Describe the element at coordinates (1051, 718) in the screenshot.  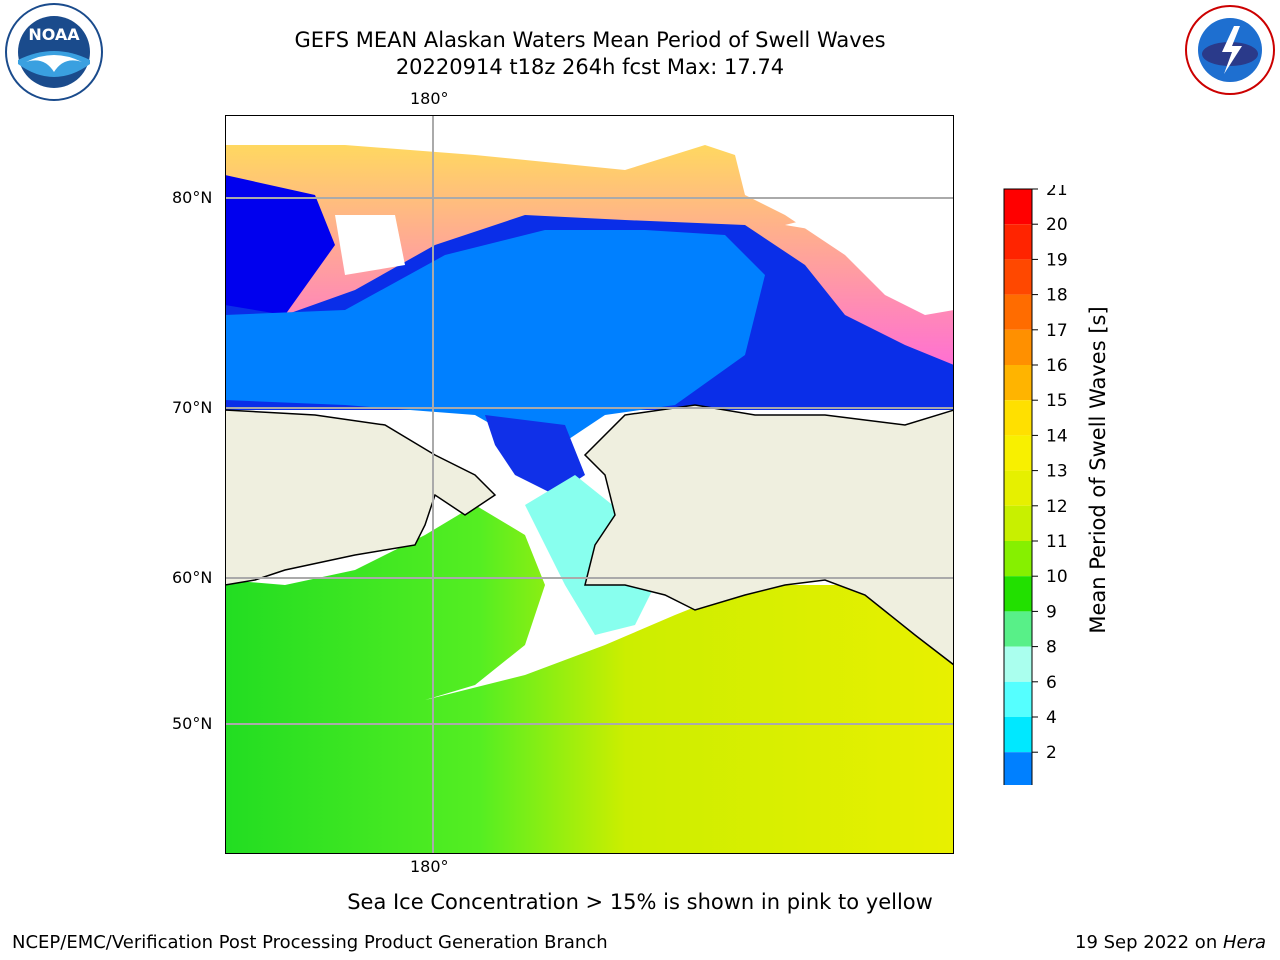
I see `colorbar-tick-label: 4` at that location.